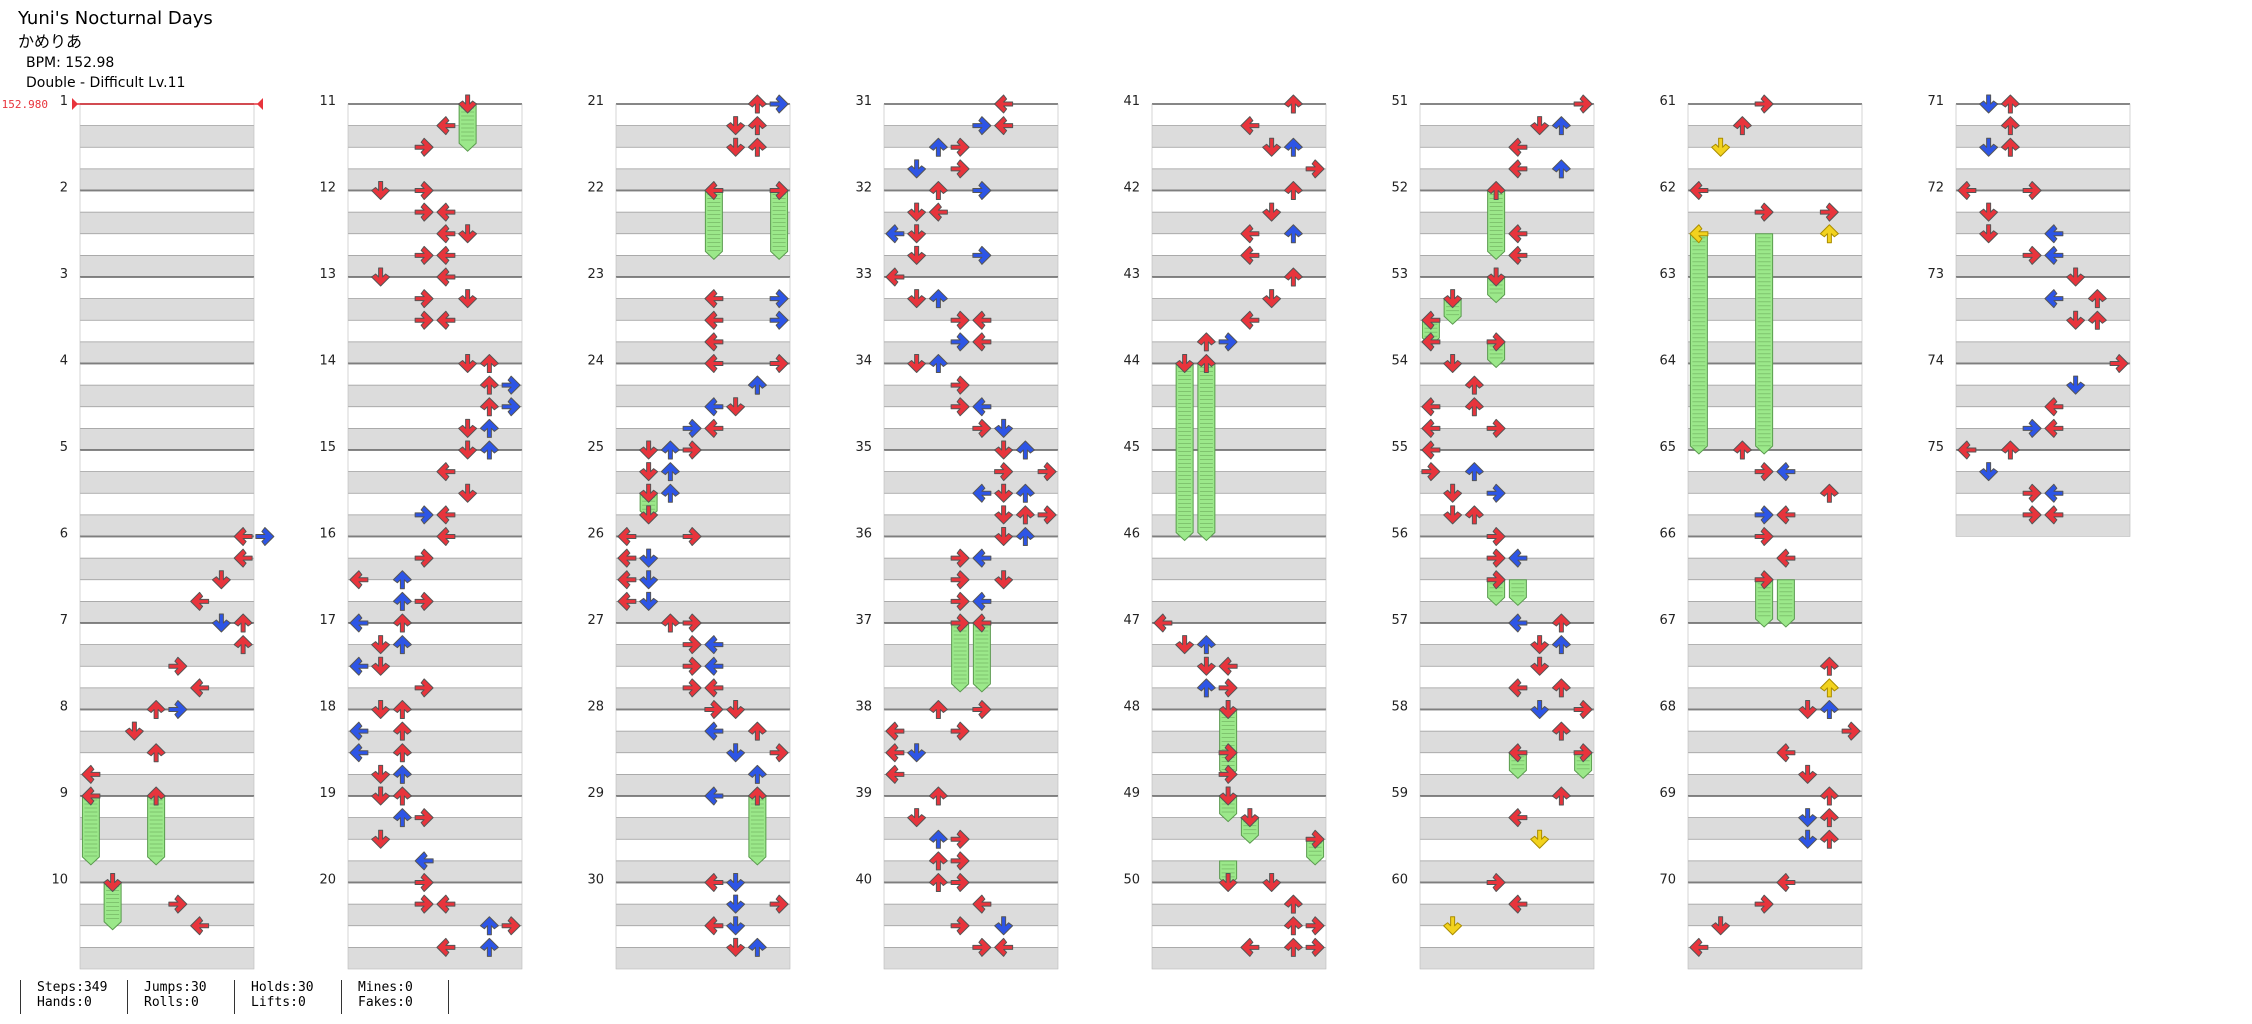 The image size is (2252, 1024). I want to click on measure-number: 36, so click(863, 534).